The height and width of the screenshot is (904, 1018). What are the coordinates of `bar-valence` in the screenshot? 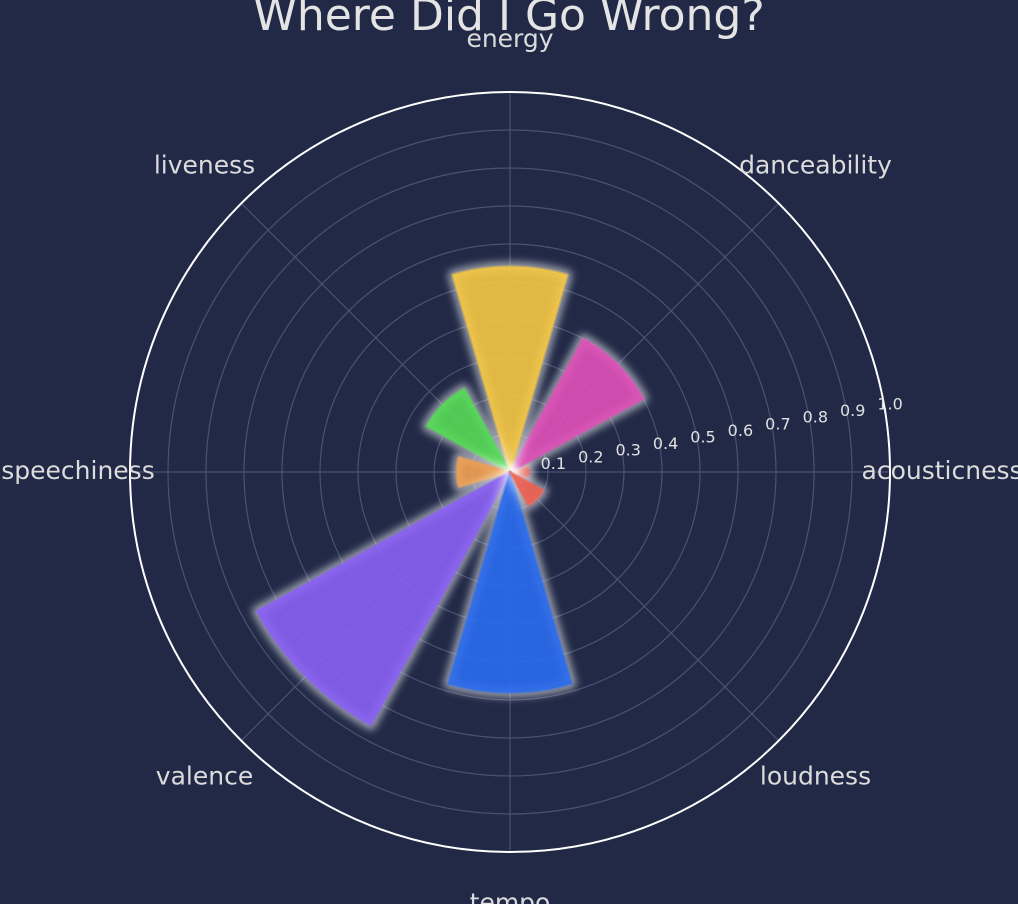 It's located at (383, 599).